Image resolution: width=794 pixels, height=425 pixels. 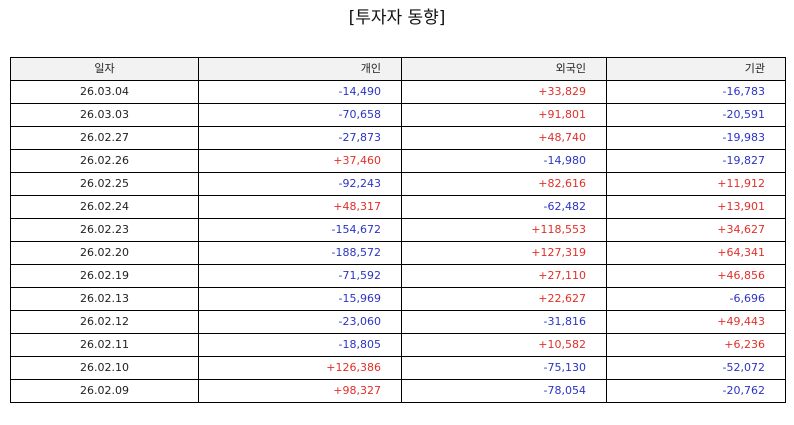 What do you see at coordinates (696, 253) in the screenshot?
I see `cell-institution: +64,341` at bounding box center [696, 253].